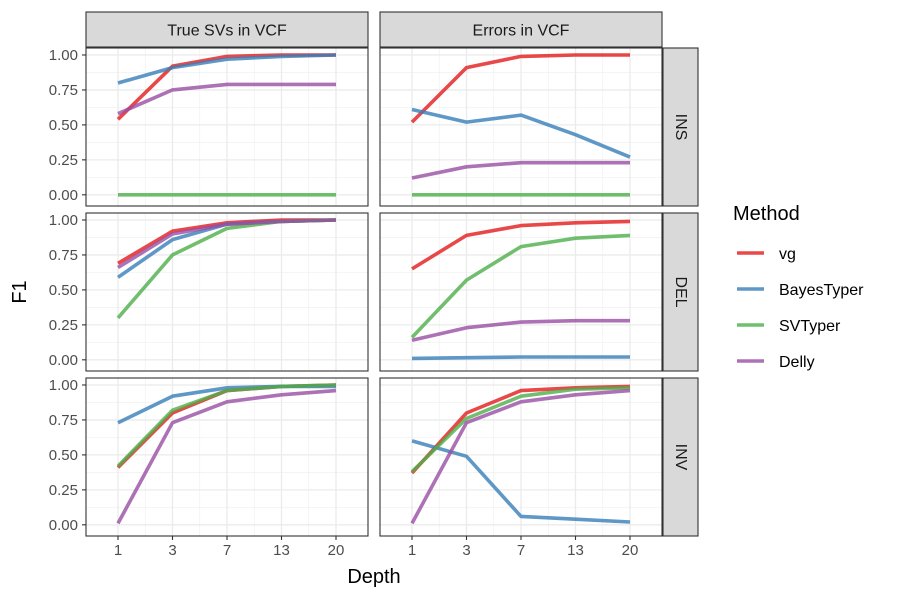  What do you see at coordinates (766, 214) in the screenshot?
I see `legend-title: Method` at bounding box center [766, 214].